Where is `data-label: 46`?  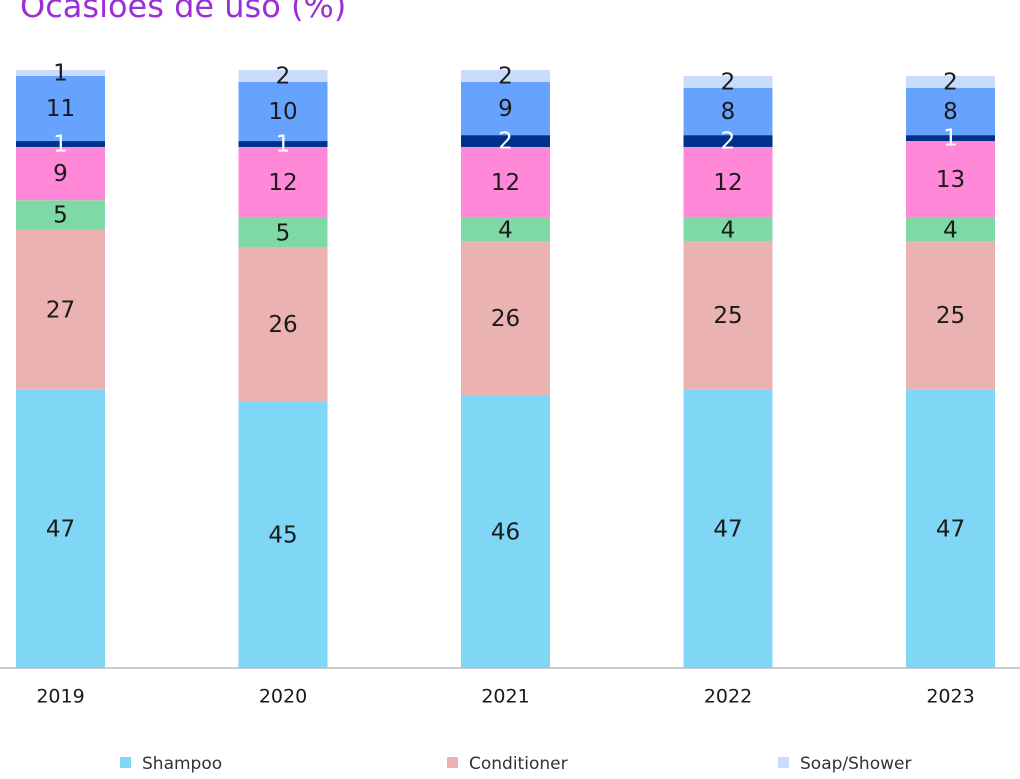
data-label: 46 is located at coordinates (505, 532).